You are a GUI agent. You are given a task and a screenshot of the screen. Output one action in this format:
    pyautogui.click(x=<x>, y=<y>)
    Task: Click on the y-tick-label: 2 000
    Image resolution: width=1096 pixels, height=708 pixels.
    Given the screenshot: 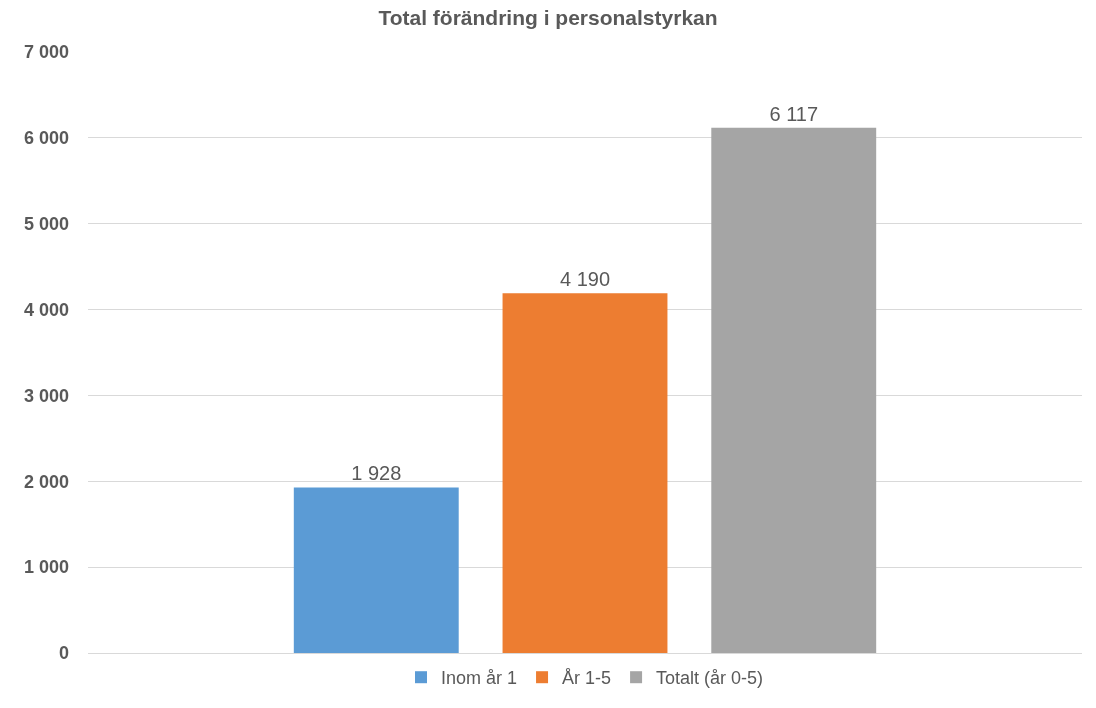 What is the action you would take?
    pyautogui.click(x=46, y=481)
    